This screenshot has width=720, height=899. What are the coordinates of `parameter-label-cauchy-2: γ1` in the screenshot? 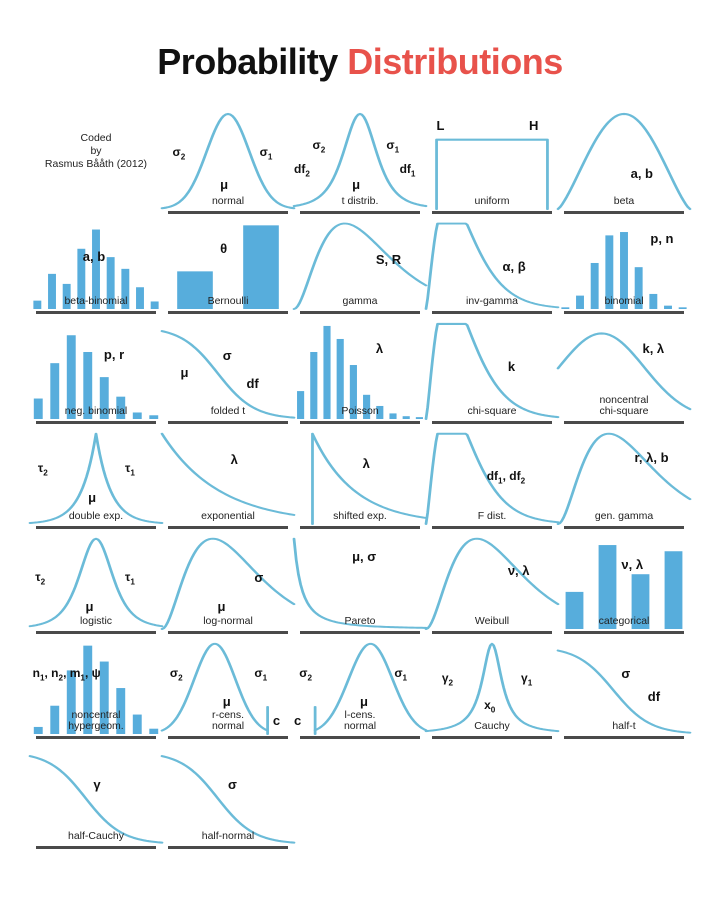 It's located at (527, 678).